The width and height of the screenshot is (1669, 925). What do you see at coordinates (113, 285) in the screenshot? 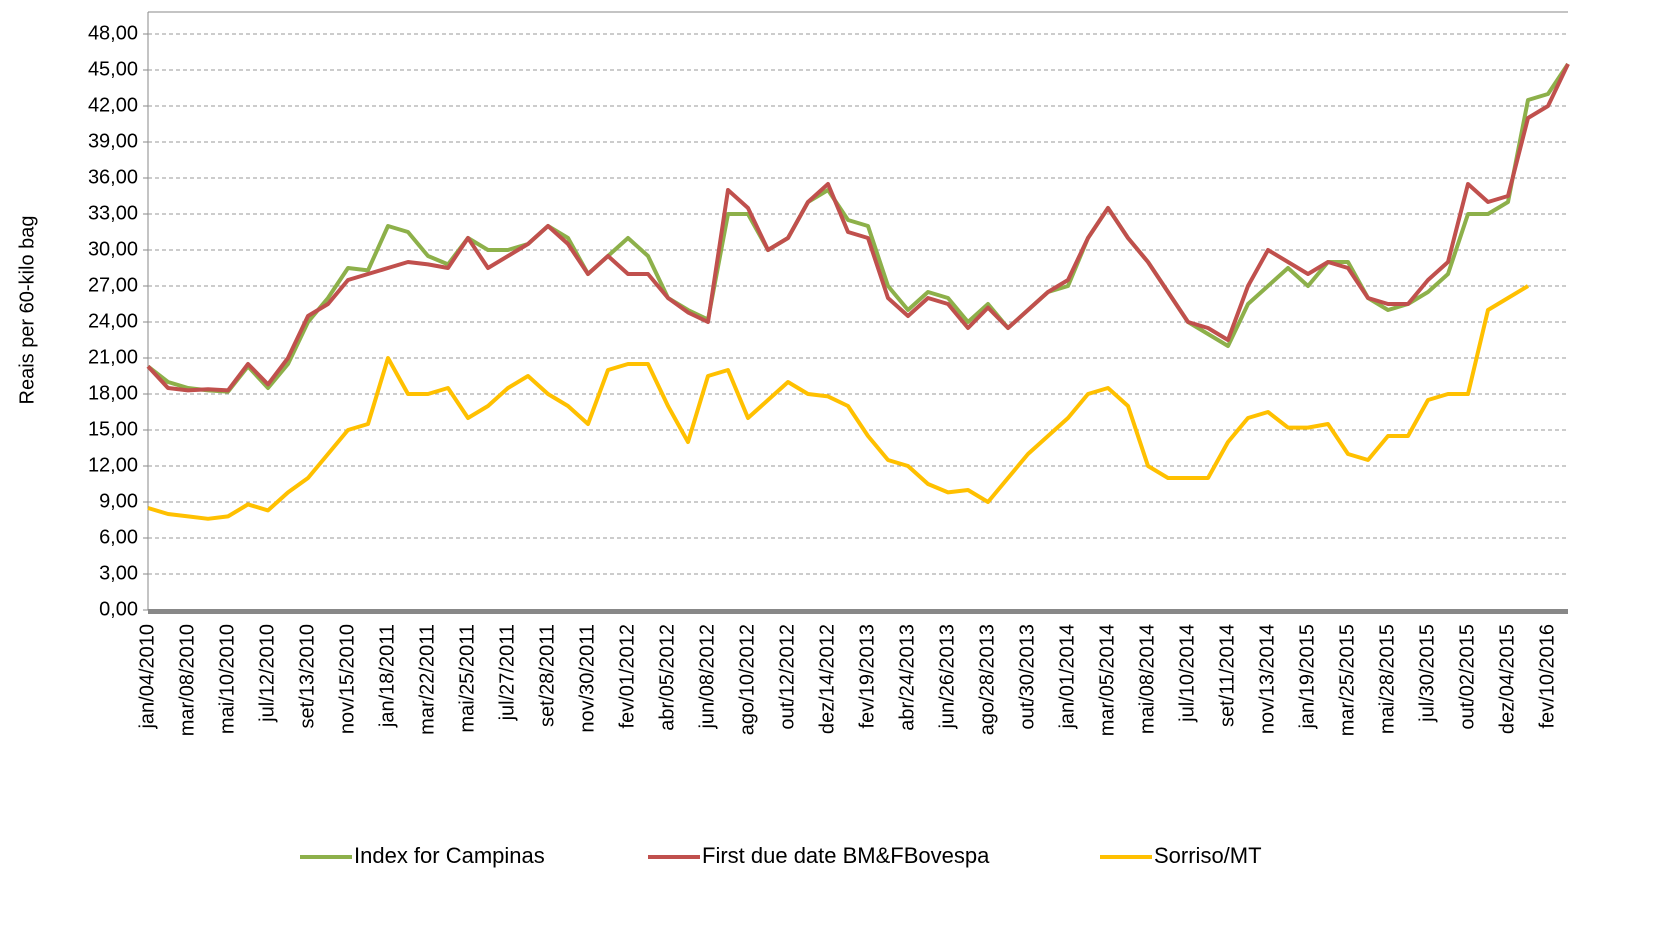
I see `y-tick-label: 27,00` at bounding box center [113, 285].